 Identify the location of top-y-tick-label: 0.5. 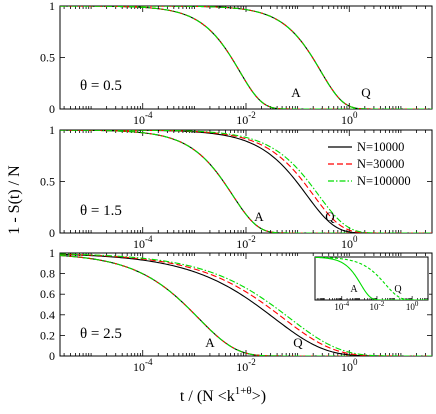
(47, 58).